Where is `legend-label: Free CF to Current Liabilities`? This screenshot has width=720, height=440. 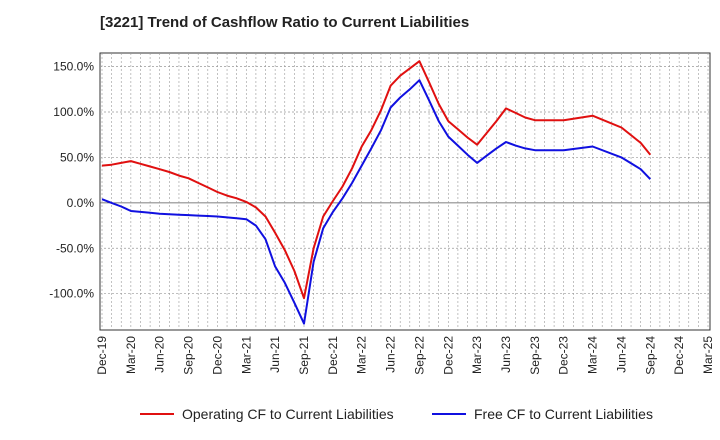
legend-label: Free CF to Current Liabilities is located at coordinates (563, 414).